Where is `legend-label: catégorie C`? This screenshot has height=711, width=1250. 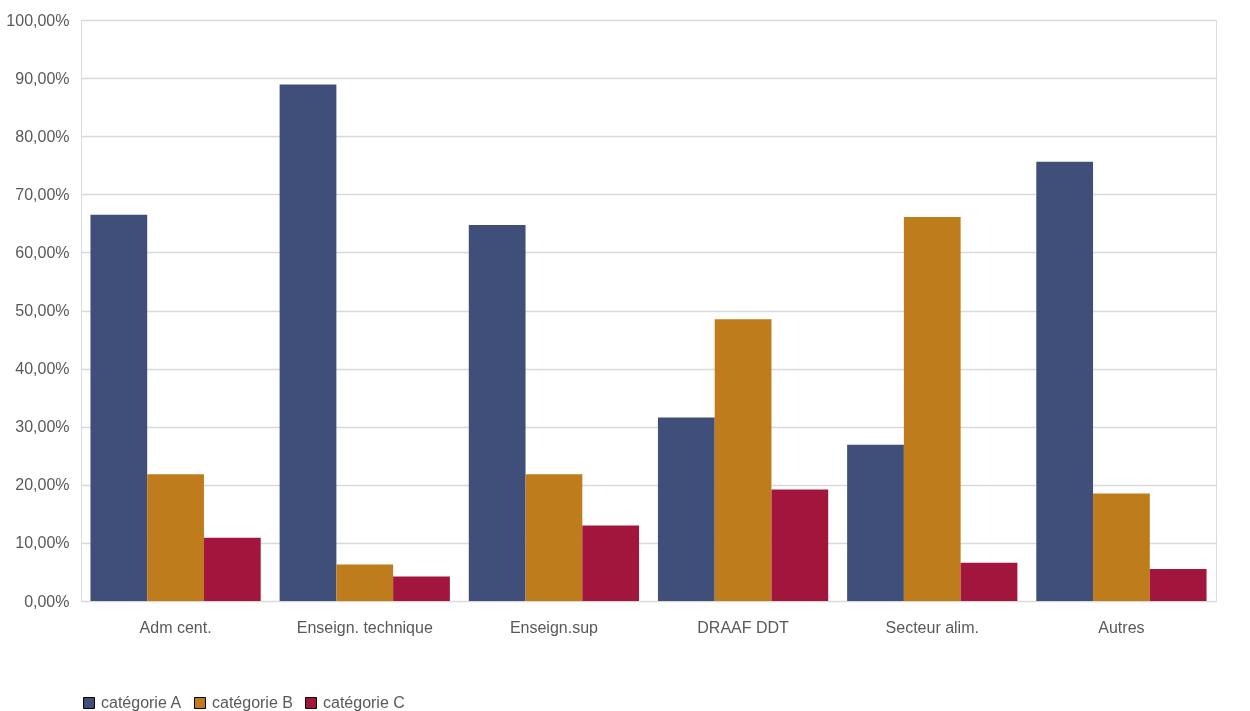 legend-label: catégorie C is located at coordinates (364, 702).